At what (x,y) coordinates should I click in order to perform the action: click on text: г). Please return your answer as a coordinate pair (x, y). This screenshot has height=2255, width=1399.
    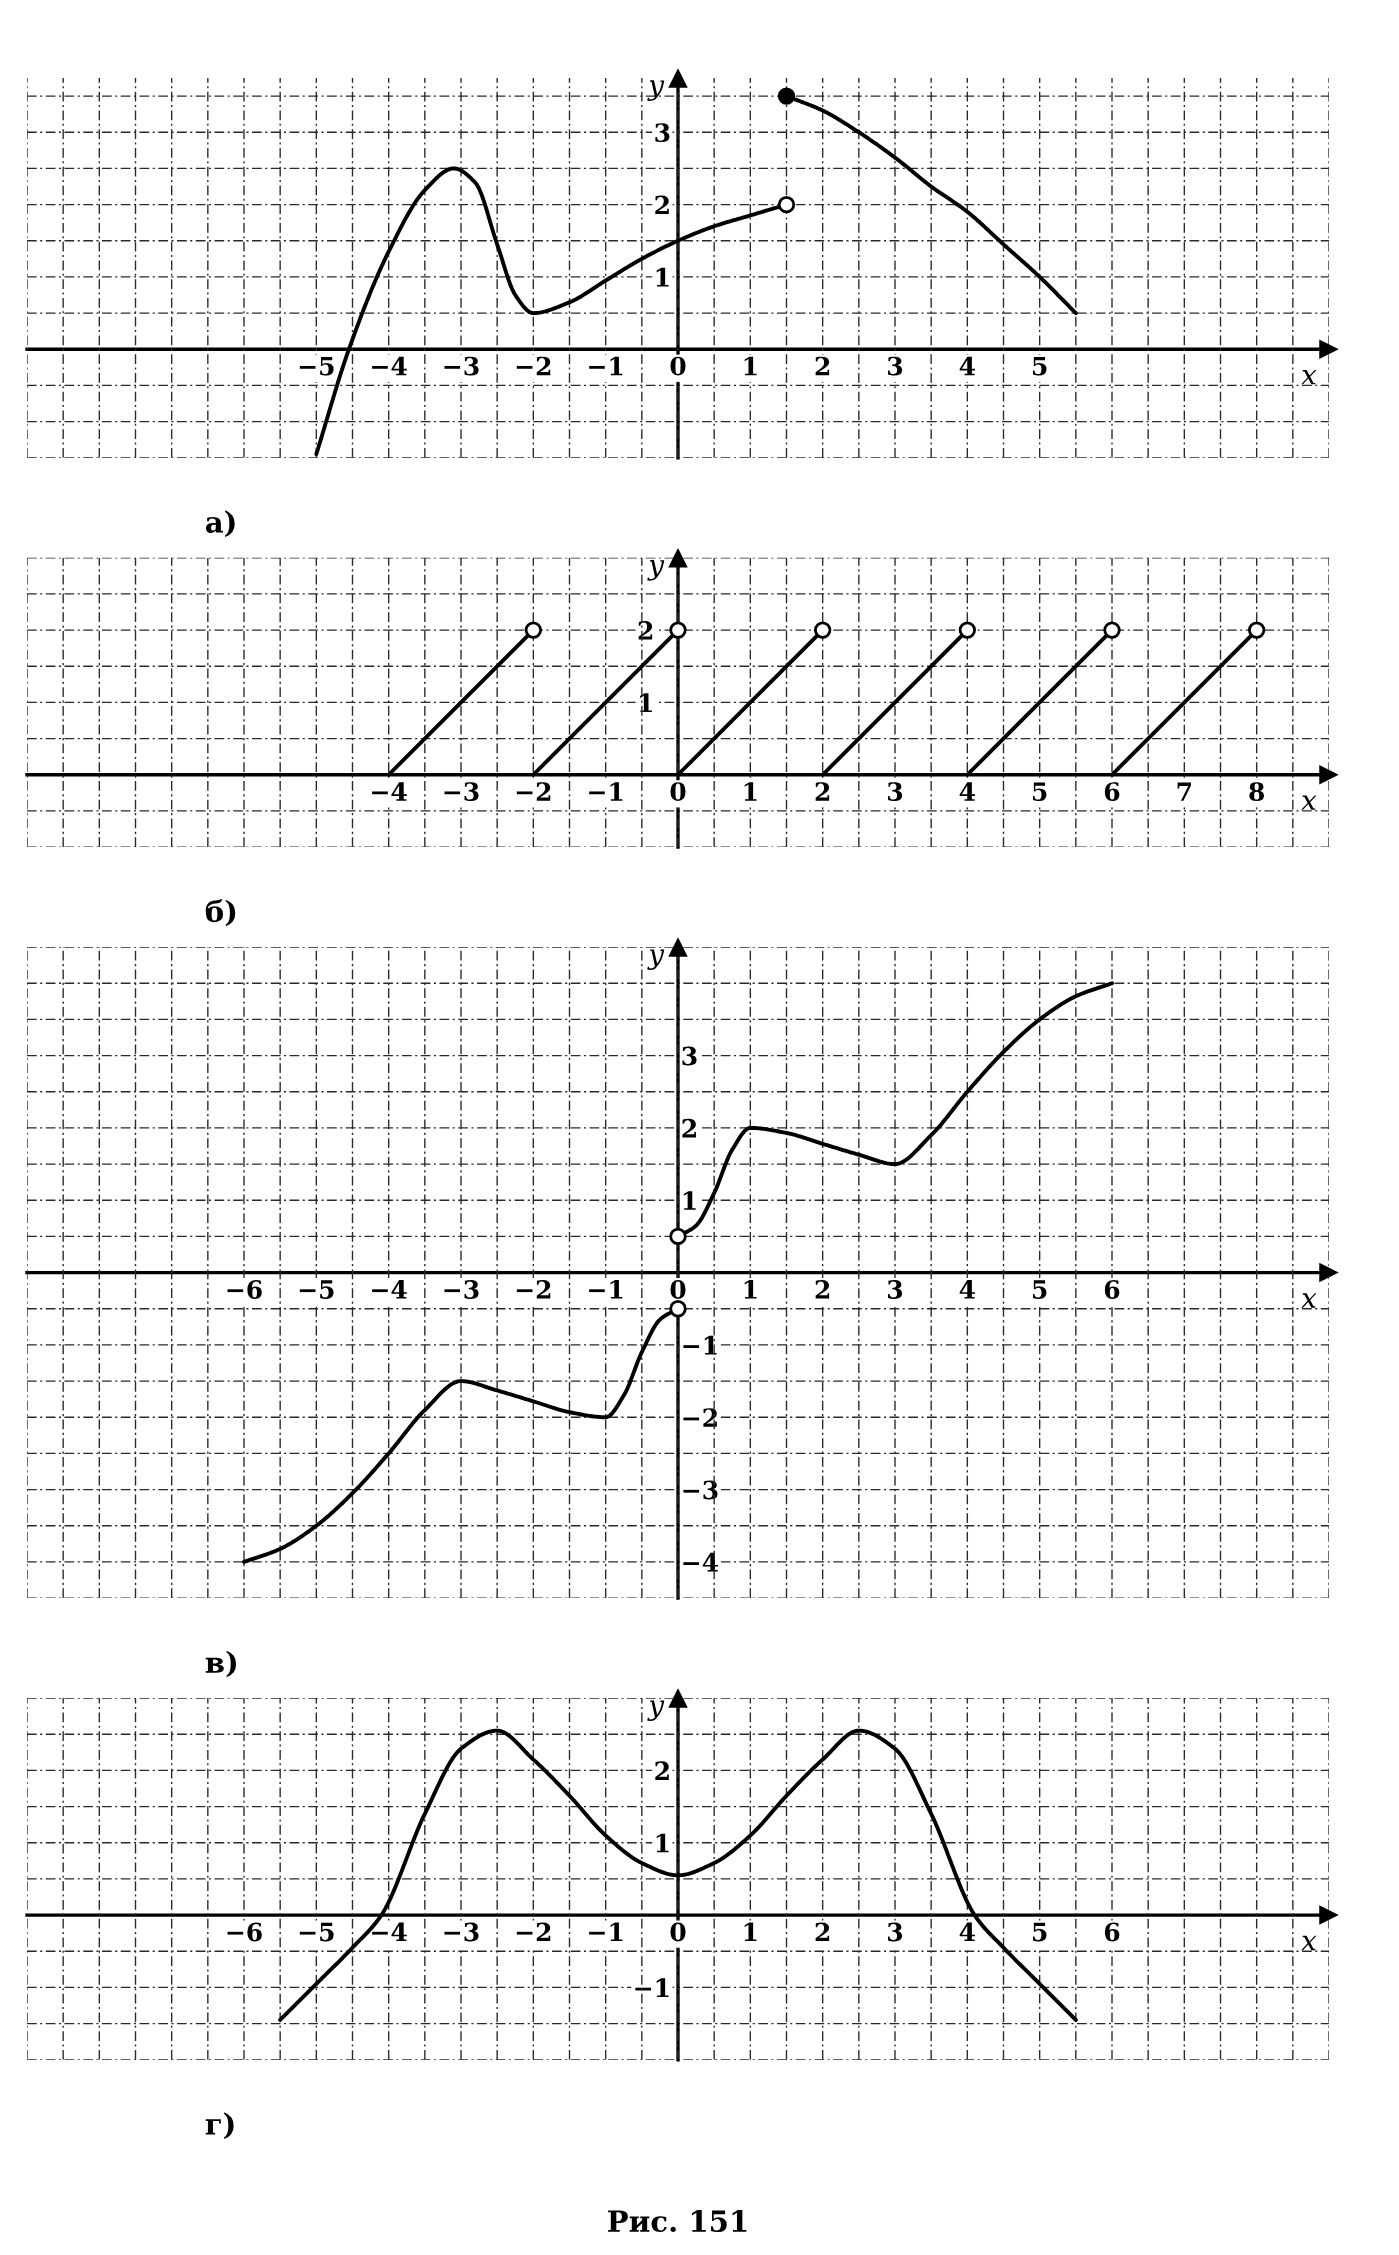
    Looking at the image, I should click on (219, 2126).